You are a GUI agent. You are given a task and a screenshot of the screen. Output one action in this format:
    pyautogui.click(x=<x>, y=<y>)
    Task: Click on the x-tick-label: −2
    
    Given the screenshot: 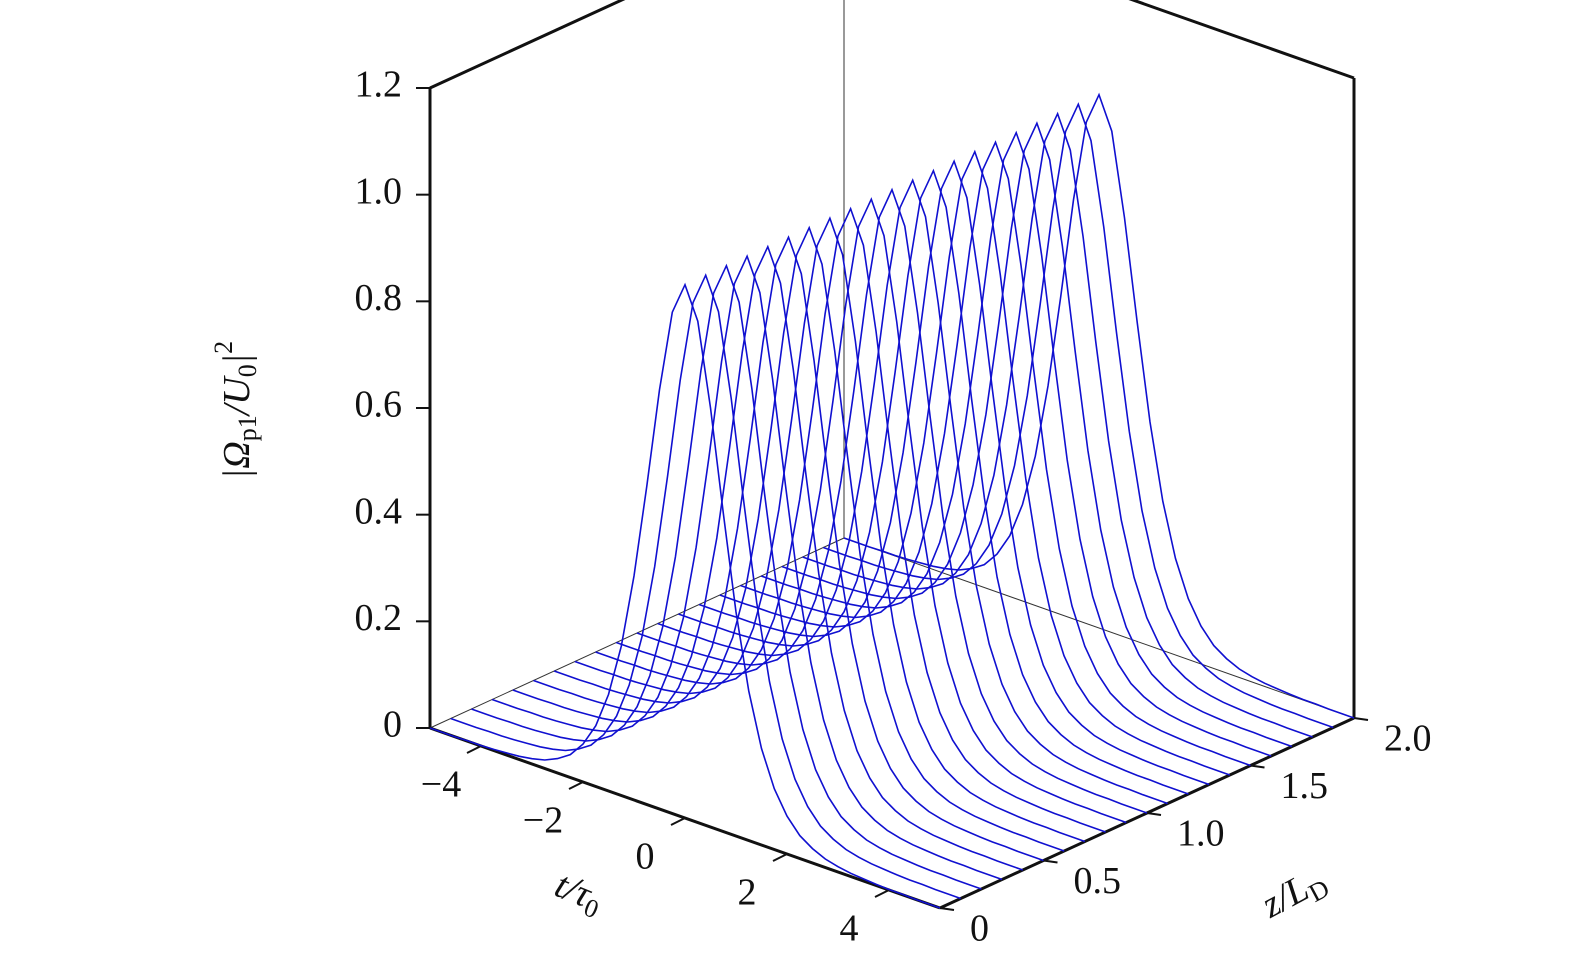 What is the action you would take?
    pyautogui.click(x=543, y=821)
    